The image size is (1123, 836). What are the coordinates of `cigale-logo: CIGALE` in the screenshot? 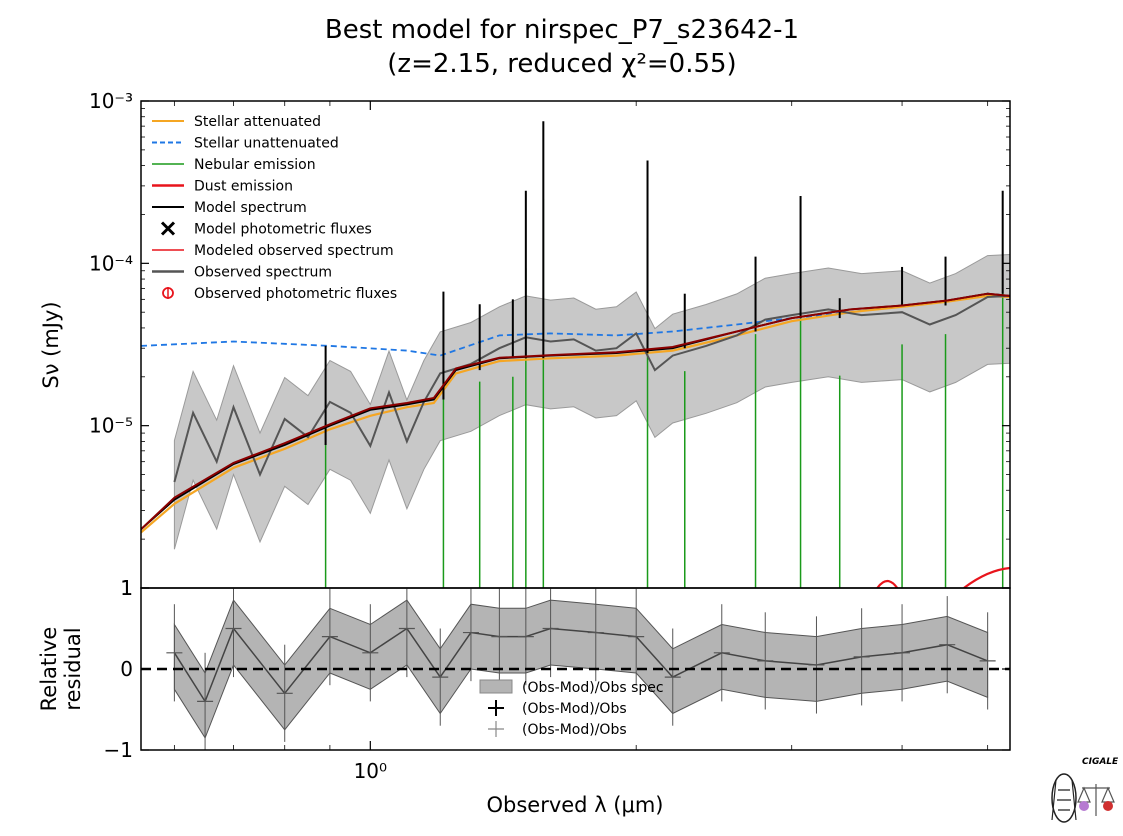 It's located at (1085, 790).